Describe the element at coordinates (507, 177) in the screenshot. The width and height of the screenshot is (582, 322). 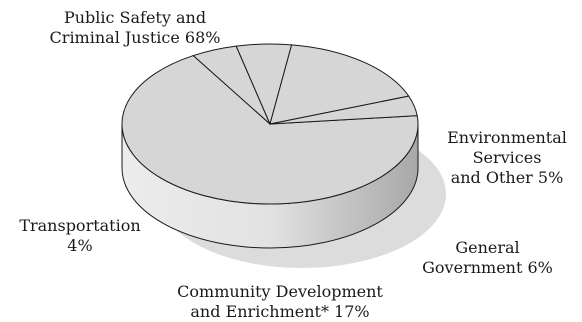
I see `label-line: and Other 5%` at that location.